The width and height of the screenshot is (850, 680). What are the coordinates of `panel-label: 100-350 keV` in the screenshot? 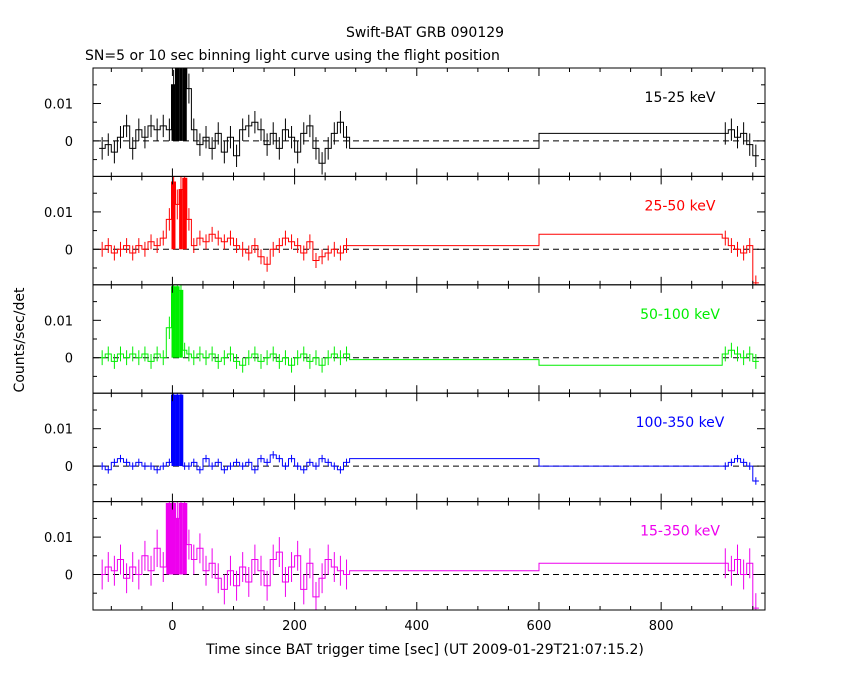 It's located at (680, 423).